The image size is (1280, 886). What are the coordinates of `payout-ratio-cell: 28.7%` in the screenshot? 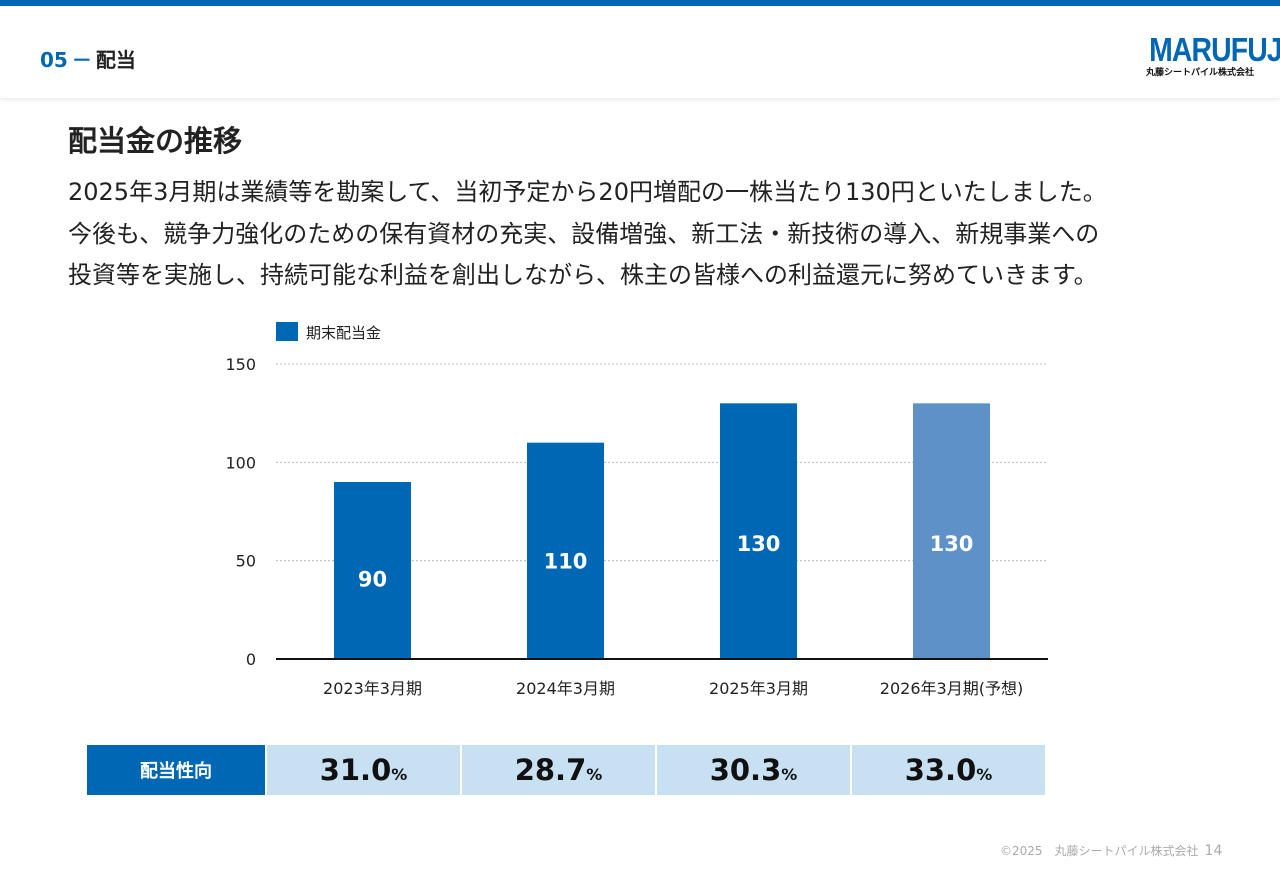 It's located at (558, 770).